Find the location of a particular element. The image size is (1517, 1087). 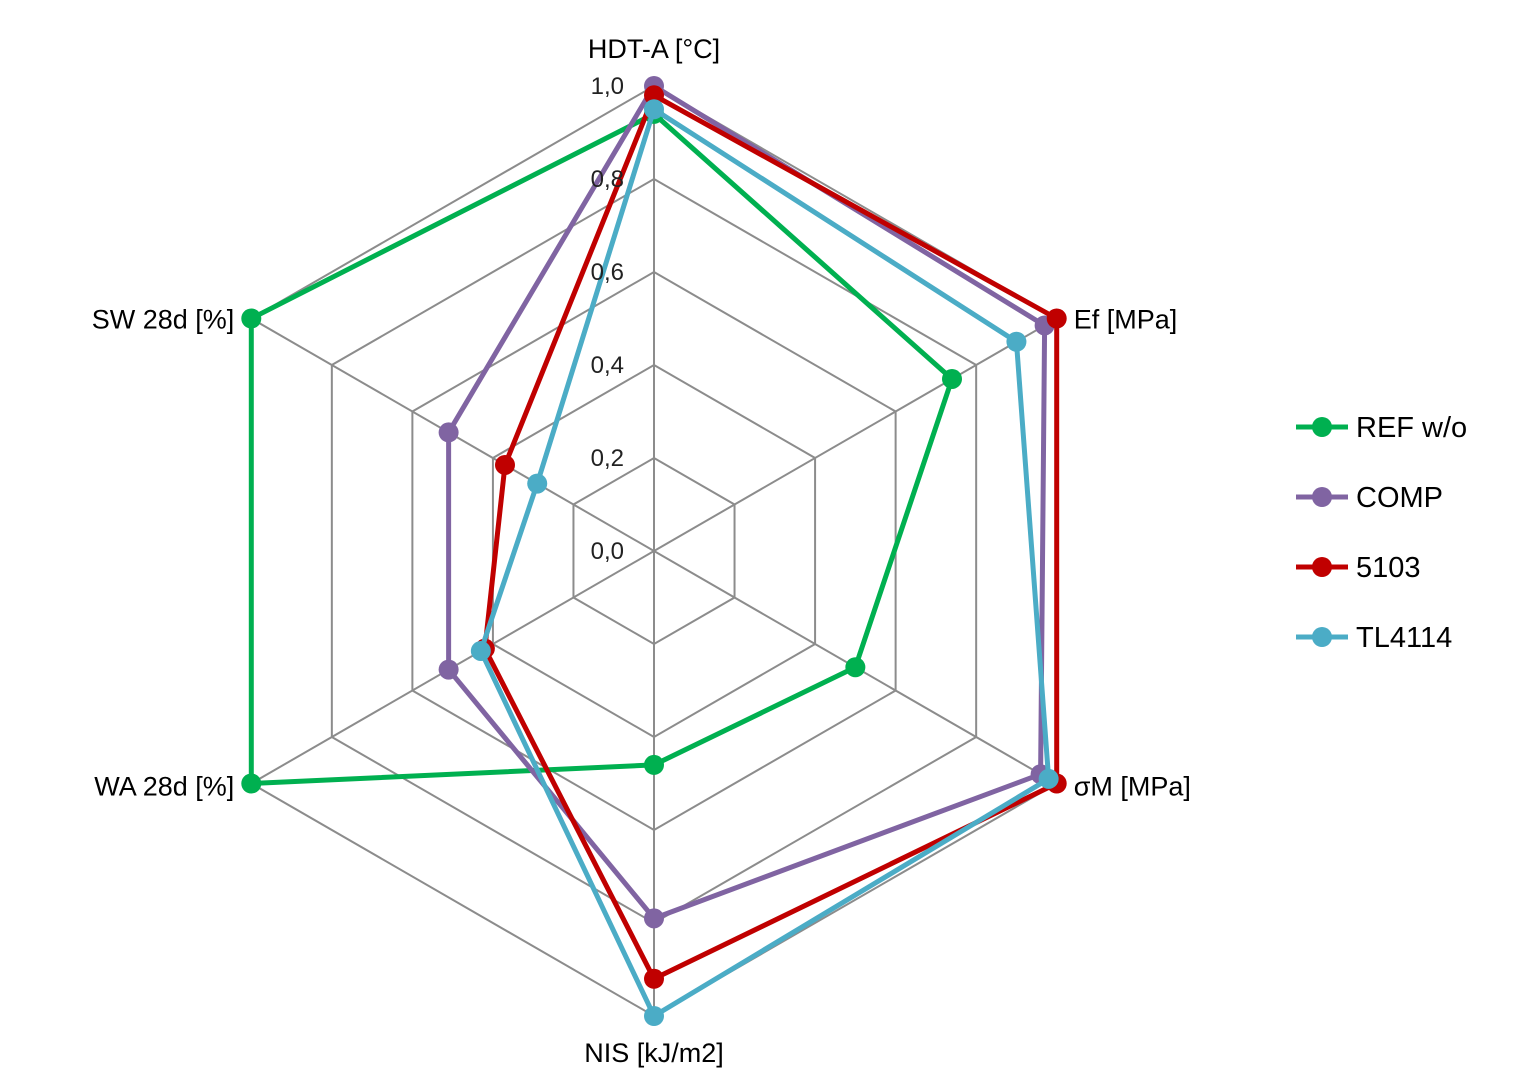

axis-label: SW 28d [%] is located at coordinates (163, 320).